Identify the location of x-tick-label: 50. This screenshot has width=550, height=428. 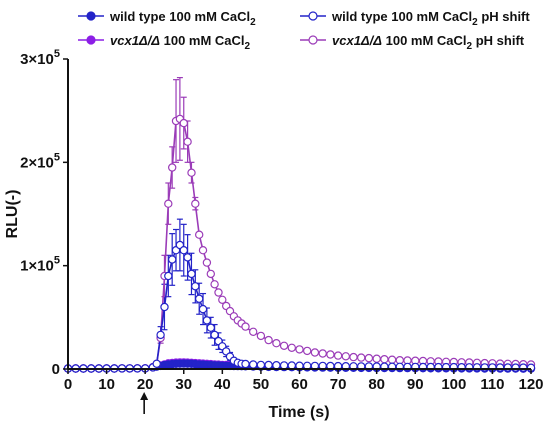
(261, 384).